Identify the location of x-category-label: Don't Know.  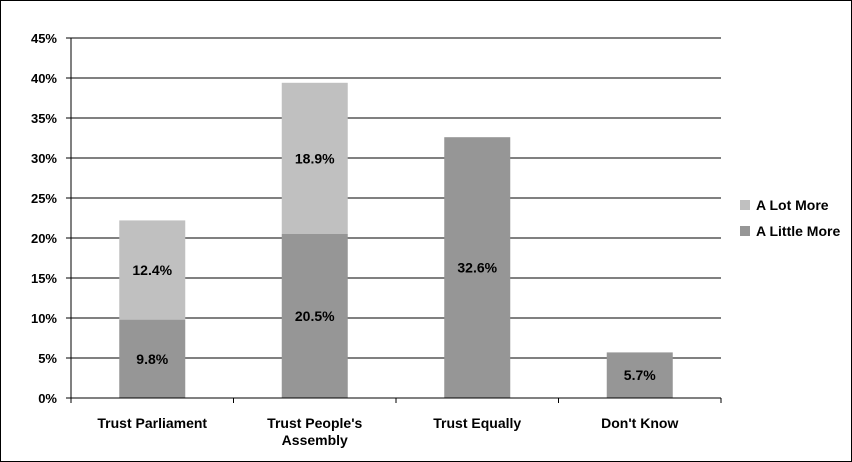
(639, 423).